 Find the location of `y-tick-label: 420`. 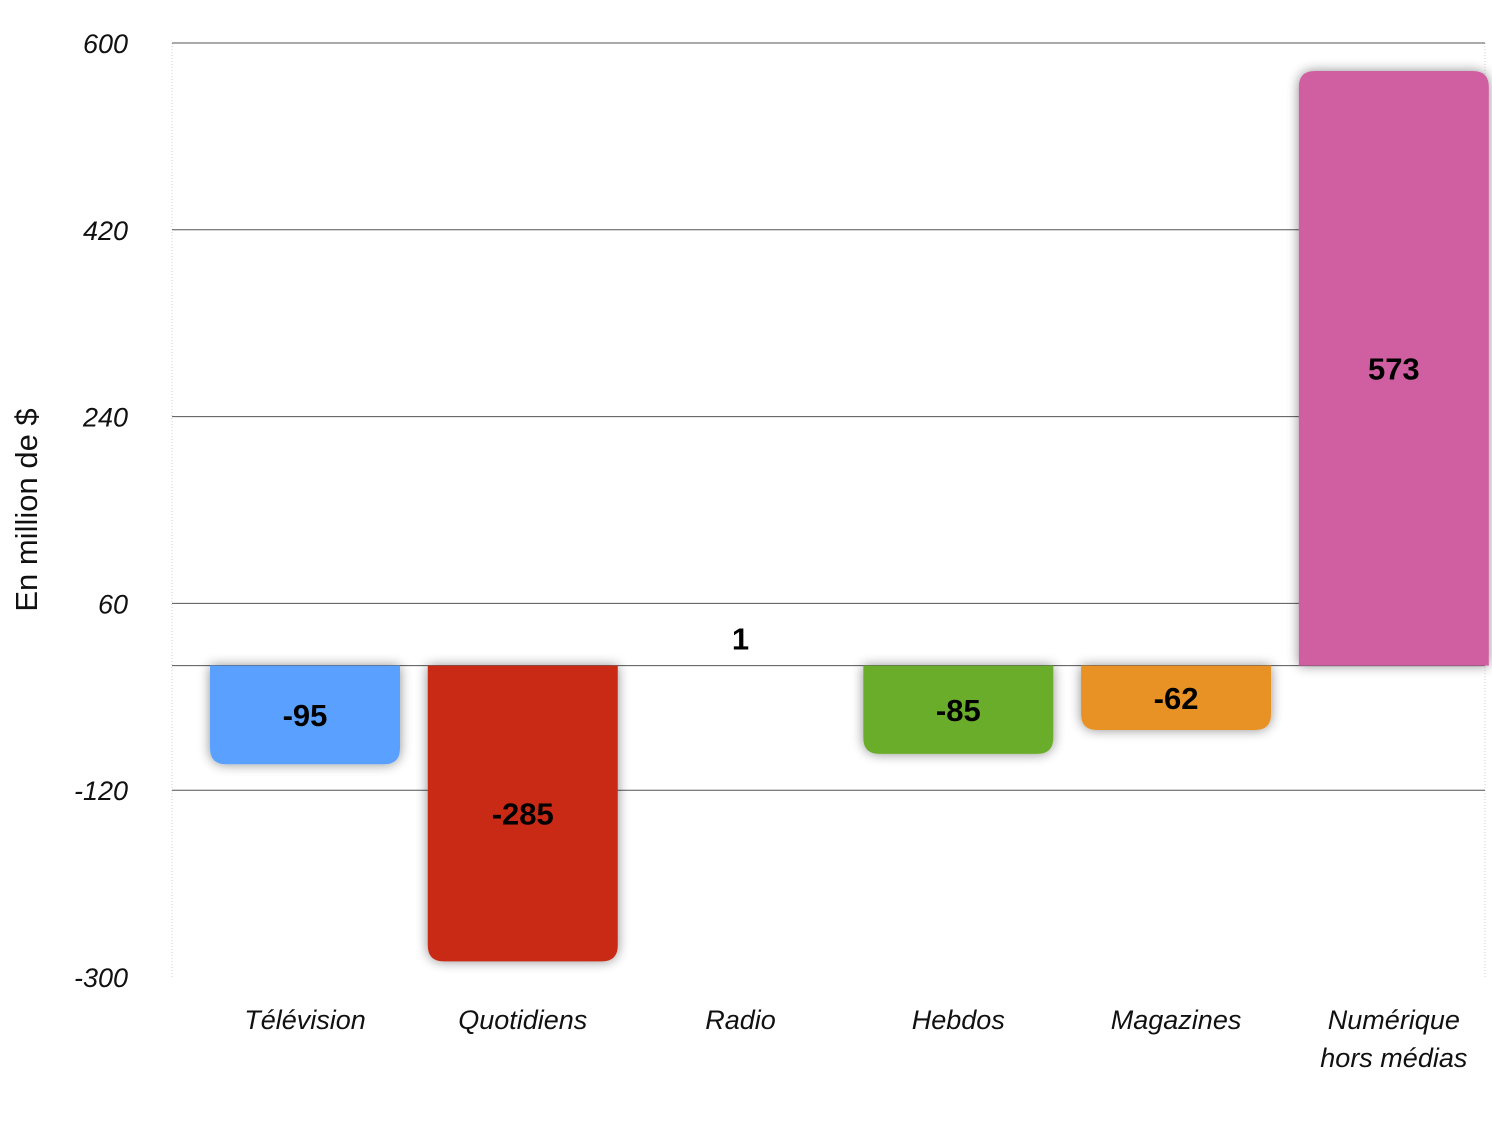

y-tick-label: 420 is located at coordinates (105, 231).